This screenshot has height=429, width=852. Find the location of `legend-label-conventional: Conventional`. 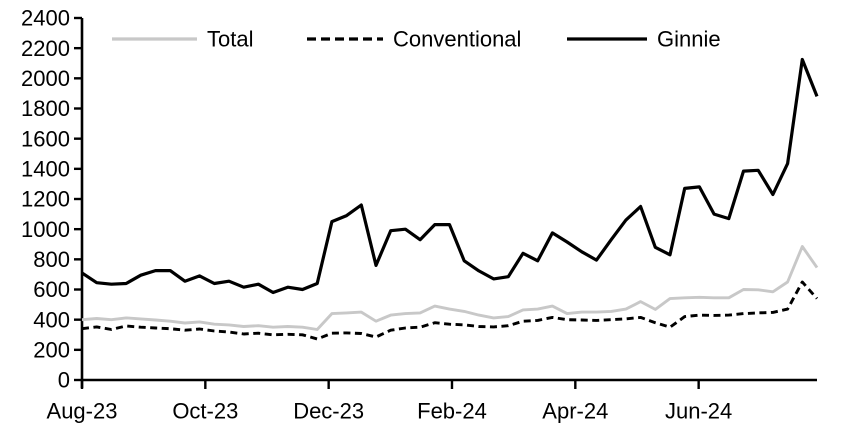

legend-label-conventional: Conventional is located at coordinates (457, 39).